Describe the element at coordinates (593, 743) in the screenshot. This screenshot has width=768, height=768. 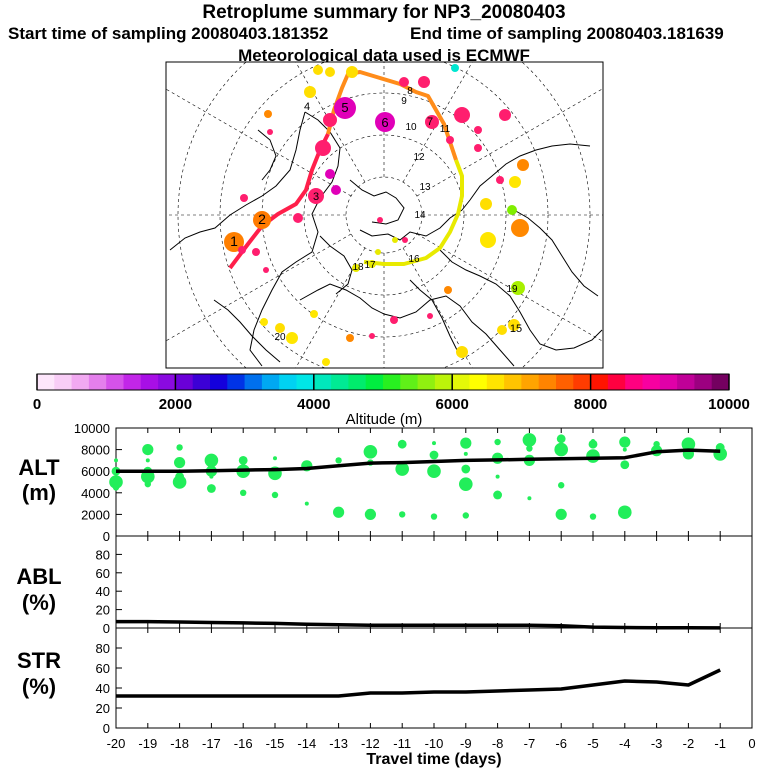
I see `x-tick-label: -5` at that location.